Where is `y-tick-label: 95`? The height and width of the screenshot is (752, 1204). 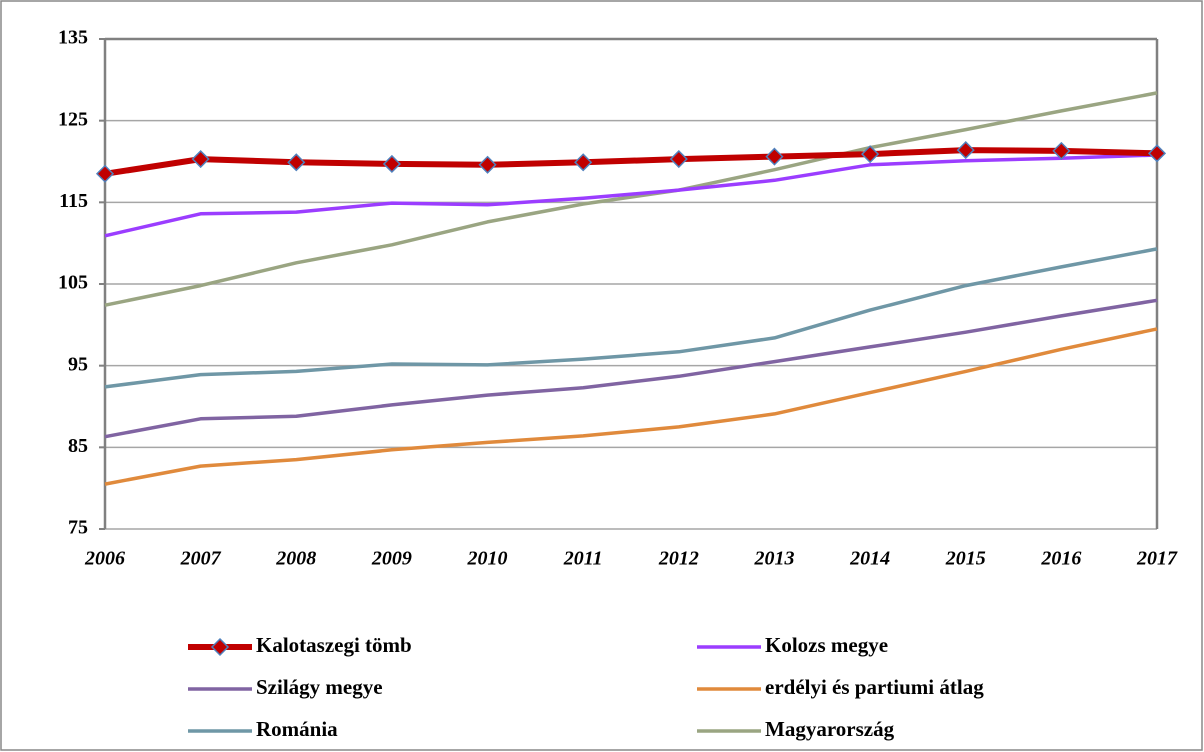 y-tick-label: 95 is located at coordinates (78, 364).